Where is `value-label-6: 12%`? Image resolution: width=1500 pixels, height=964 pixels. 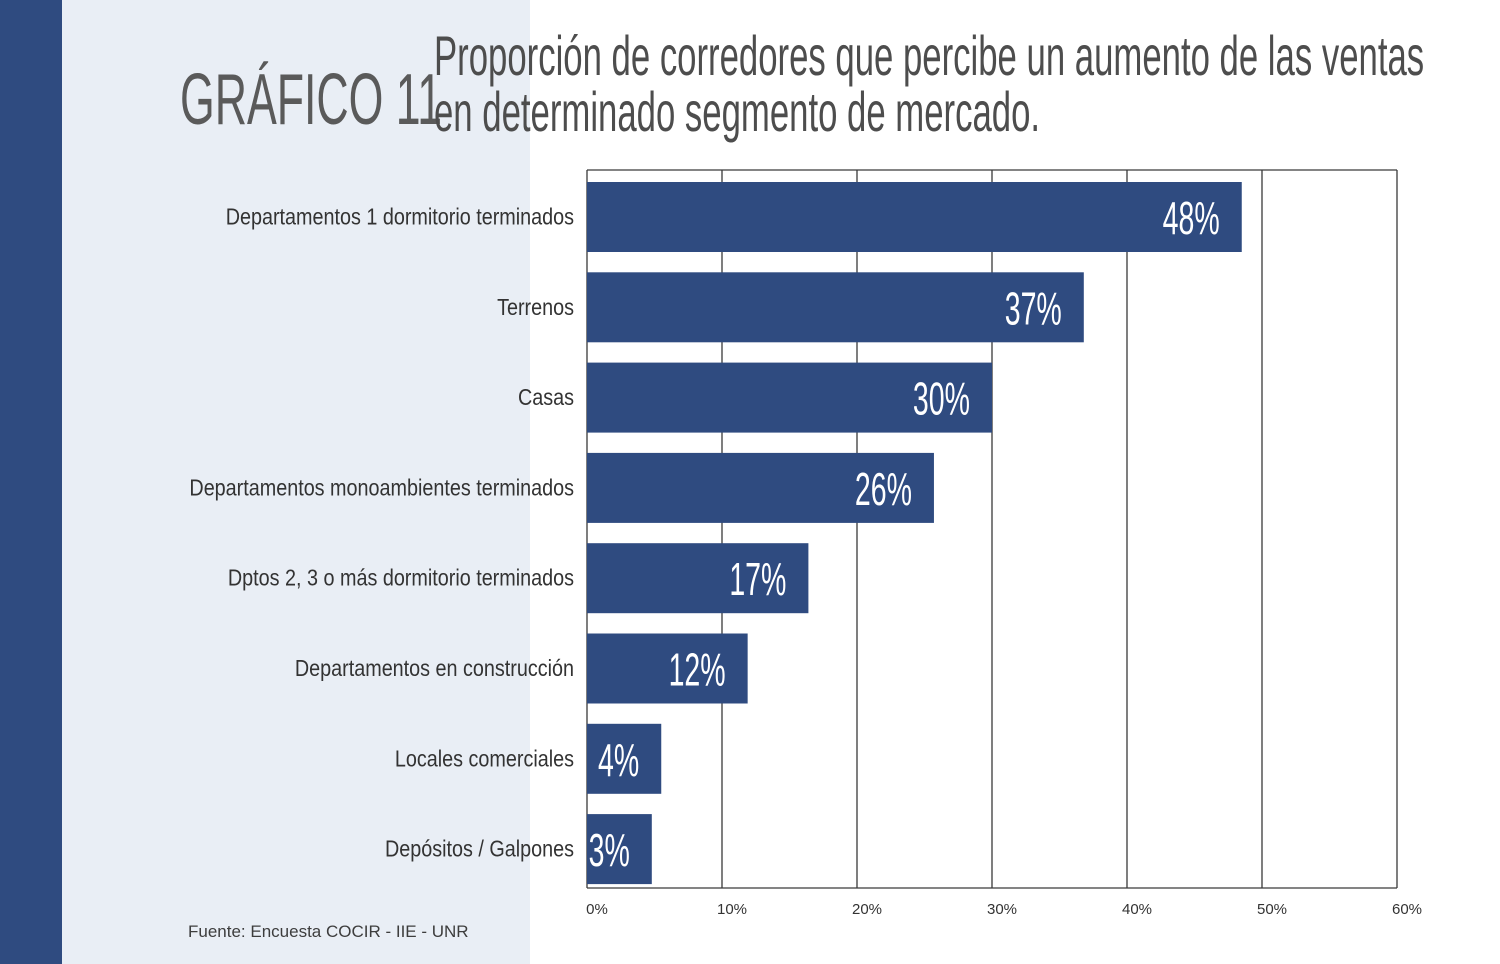 value-label-6: 12% is located at coordinates (697, 671).